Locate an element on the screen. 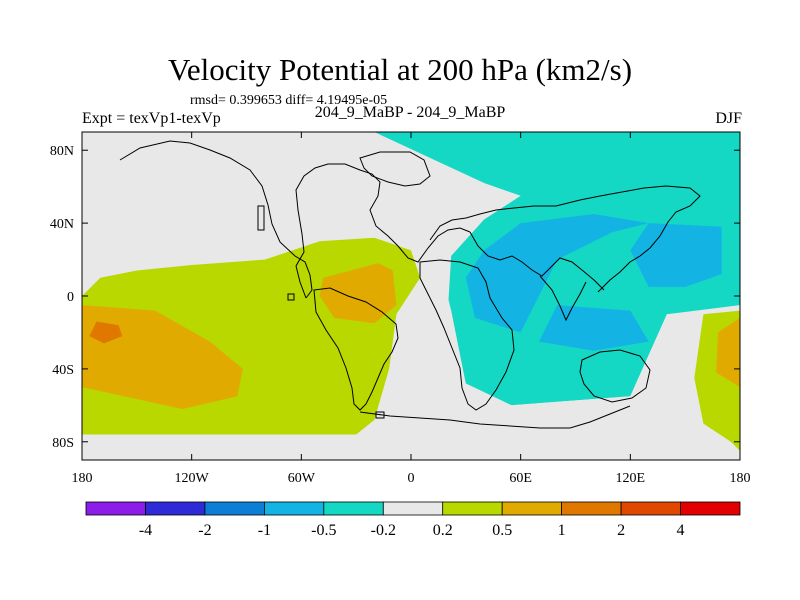 The image size is (800, 600). case-label: 204_9_MaBP - 204_9_MaBP is located at coordinates (410, 112).